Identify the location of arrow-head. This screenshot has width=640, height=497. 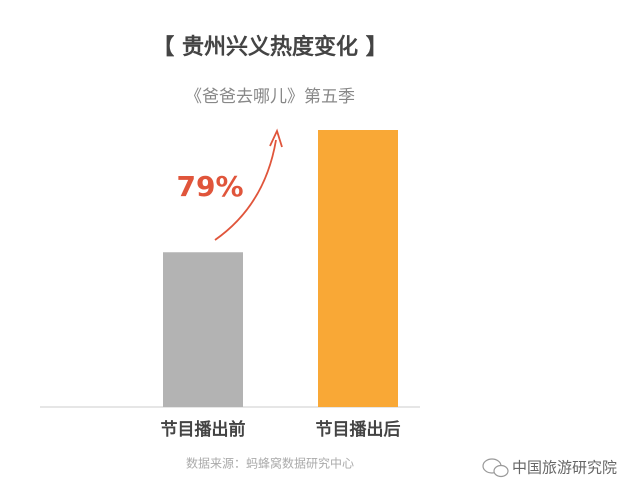
(276, 138).